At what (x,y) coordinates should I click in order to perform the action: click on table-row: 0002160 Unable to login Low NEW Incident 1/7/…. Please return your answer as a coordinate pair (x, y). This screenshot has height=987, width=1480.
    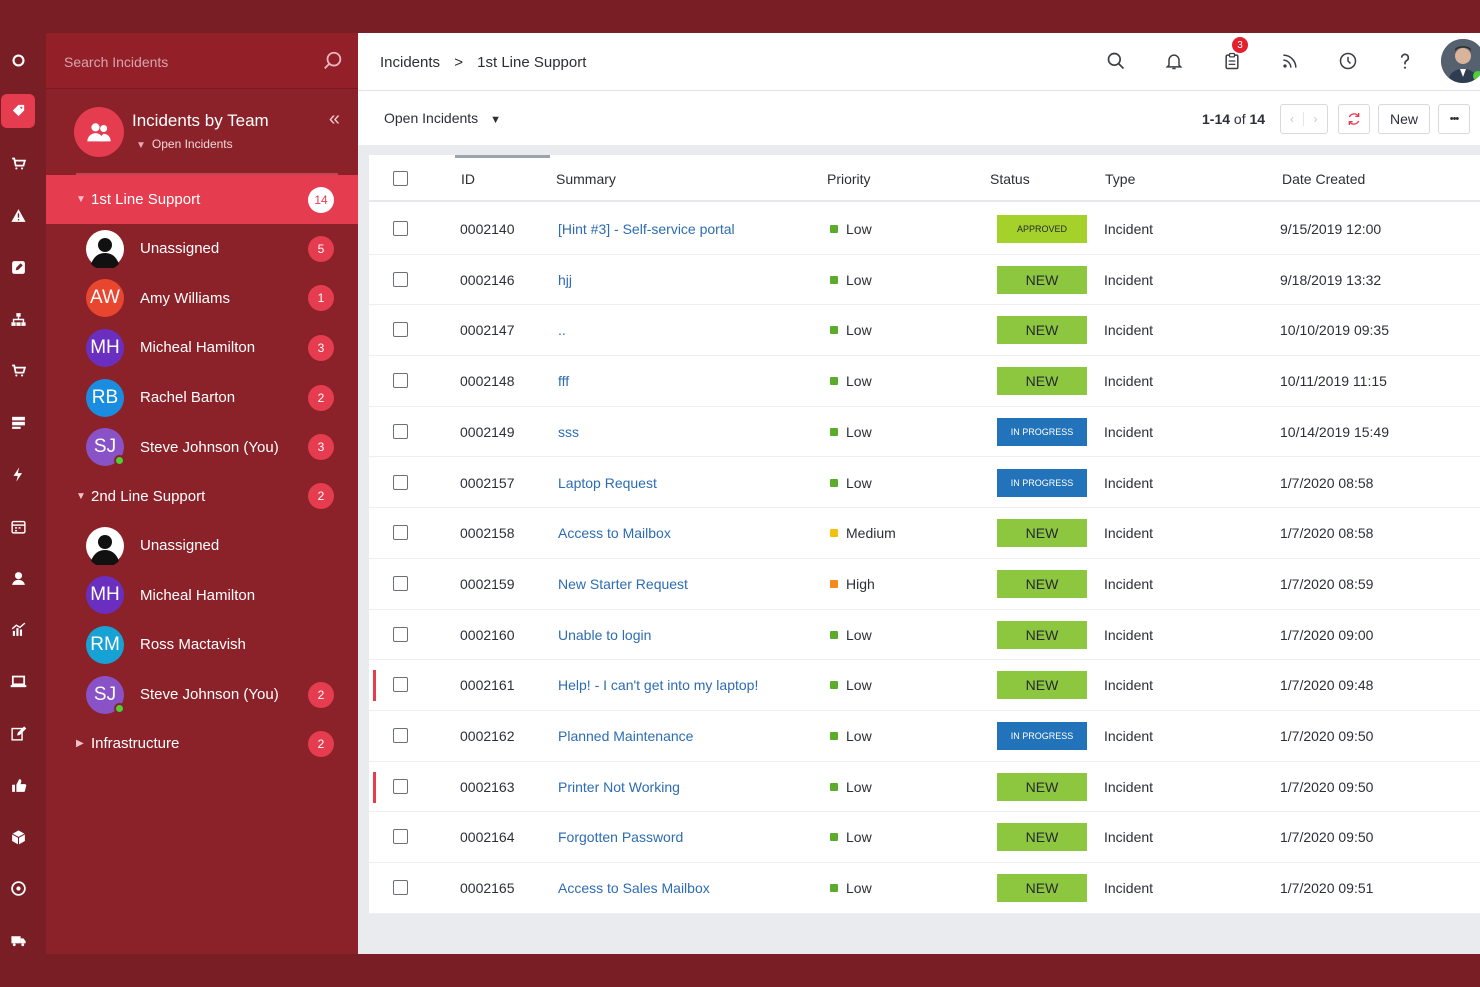
    Looking at the image, I should click on (924, 635).